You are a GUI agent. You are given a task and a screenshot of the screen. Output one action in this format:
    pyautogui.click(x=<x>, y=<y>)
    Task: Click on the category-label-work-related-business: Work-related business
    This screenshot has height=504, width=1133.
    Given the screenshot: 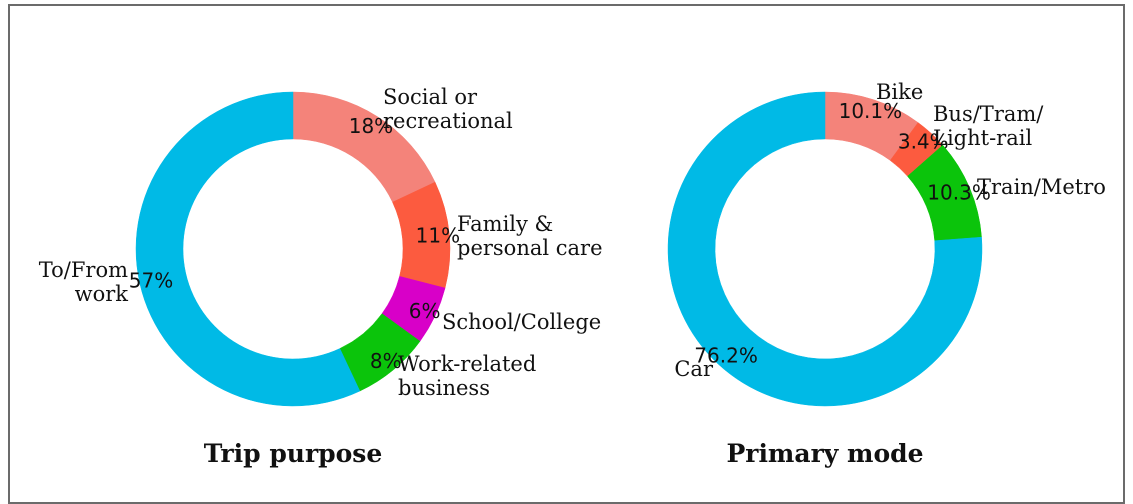 What is the action you would take?
    pyautogui.click(x=467, y=376)
    